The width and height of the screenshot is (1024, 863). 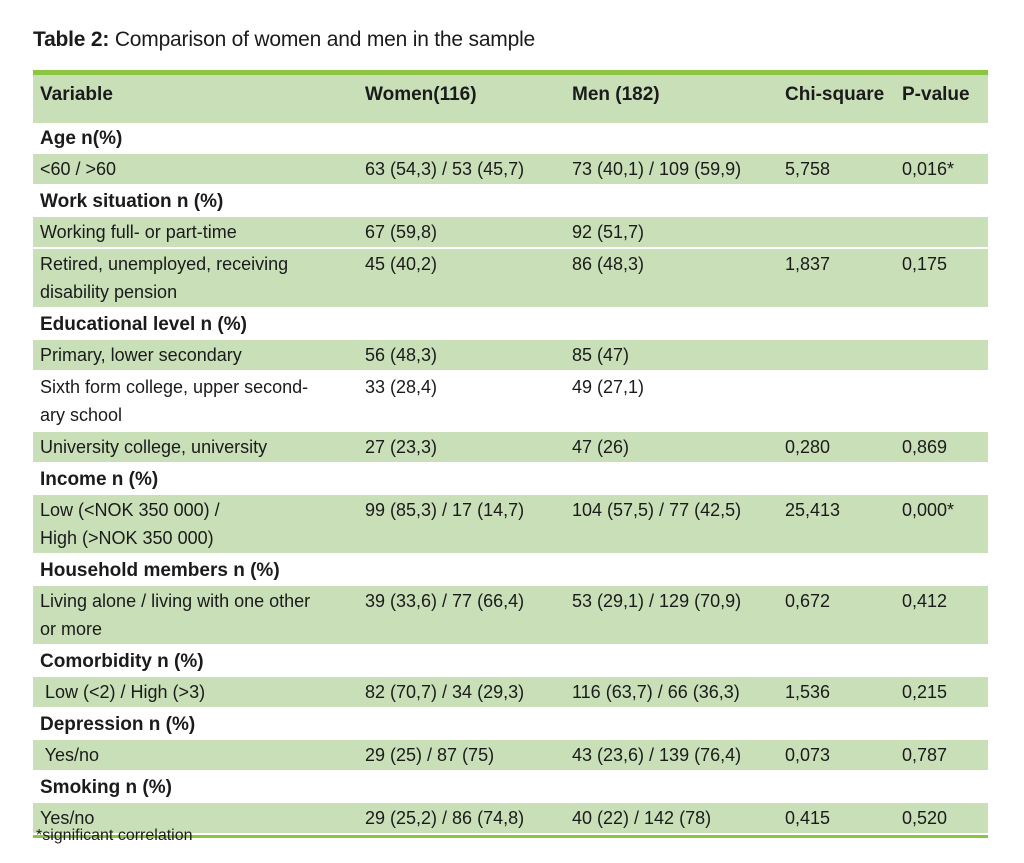 I want to click on chi-square-cell: 25,413, so click(x=813, y=510).